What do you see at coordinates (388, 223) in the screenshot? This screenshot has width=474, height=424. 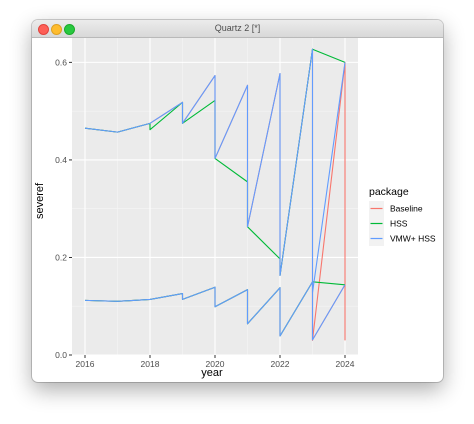 I see `legend-item: HSS` at bounding box center [388, 223].